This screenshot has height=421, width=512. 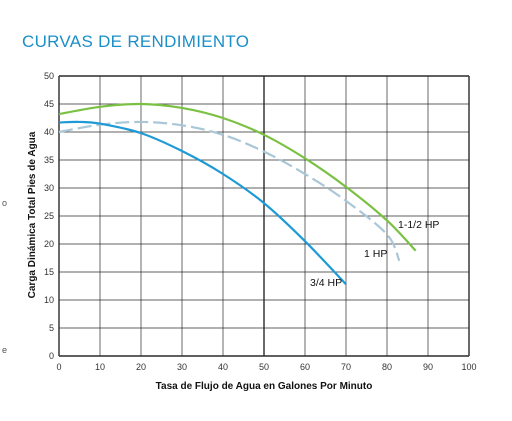 What do you see at coordinates (5, 350) in the screenshot?
I see `edge-mark-2: e` at bounding box center [5, 350].